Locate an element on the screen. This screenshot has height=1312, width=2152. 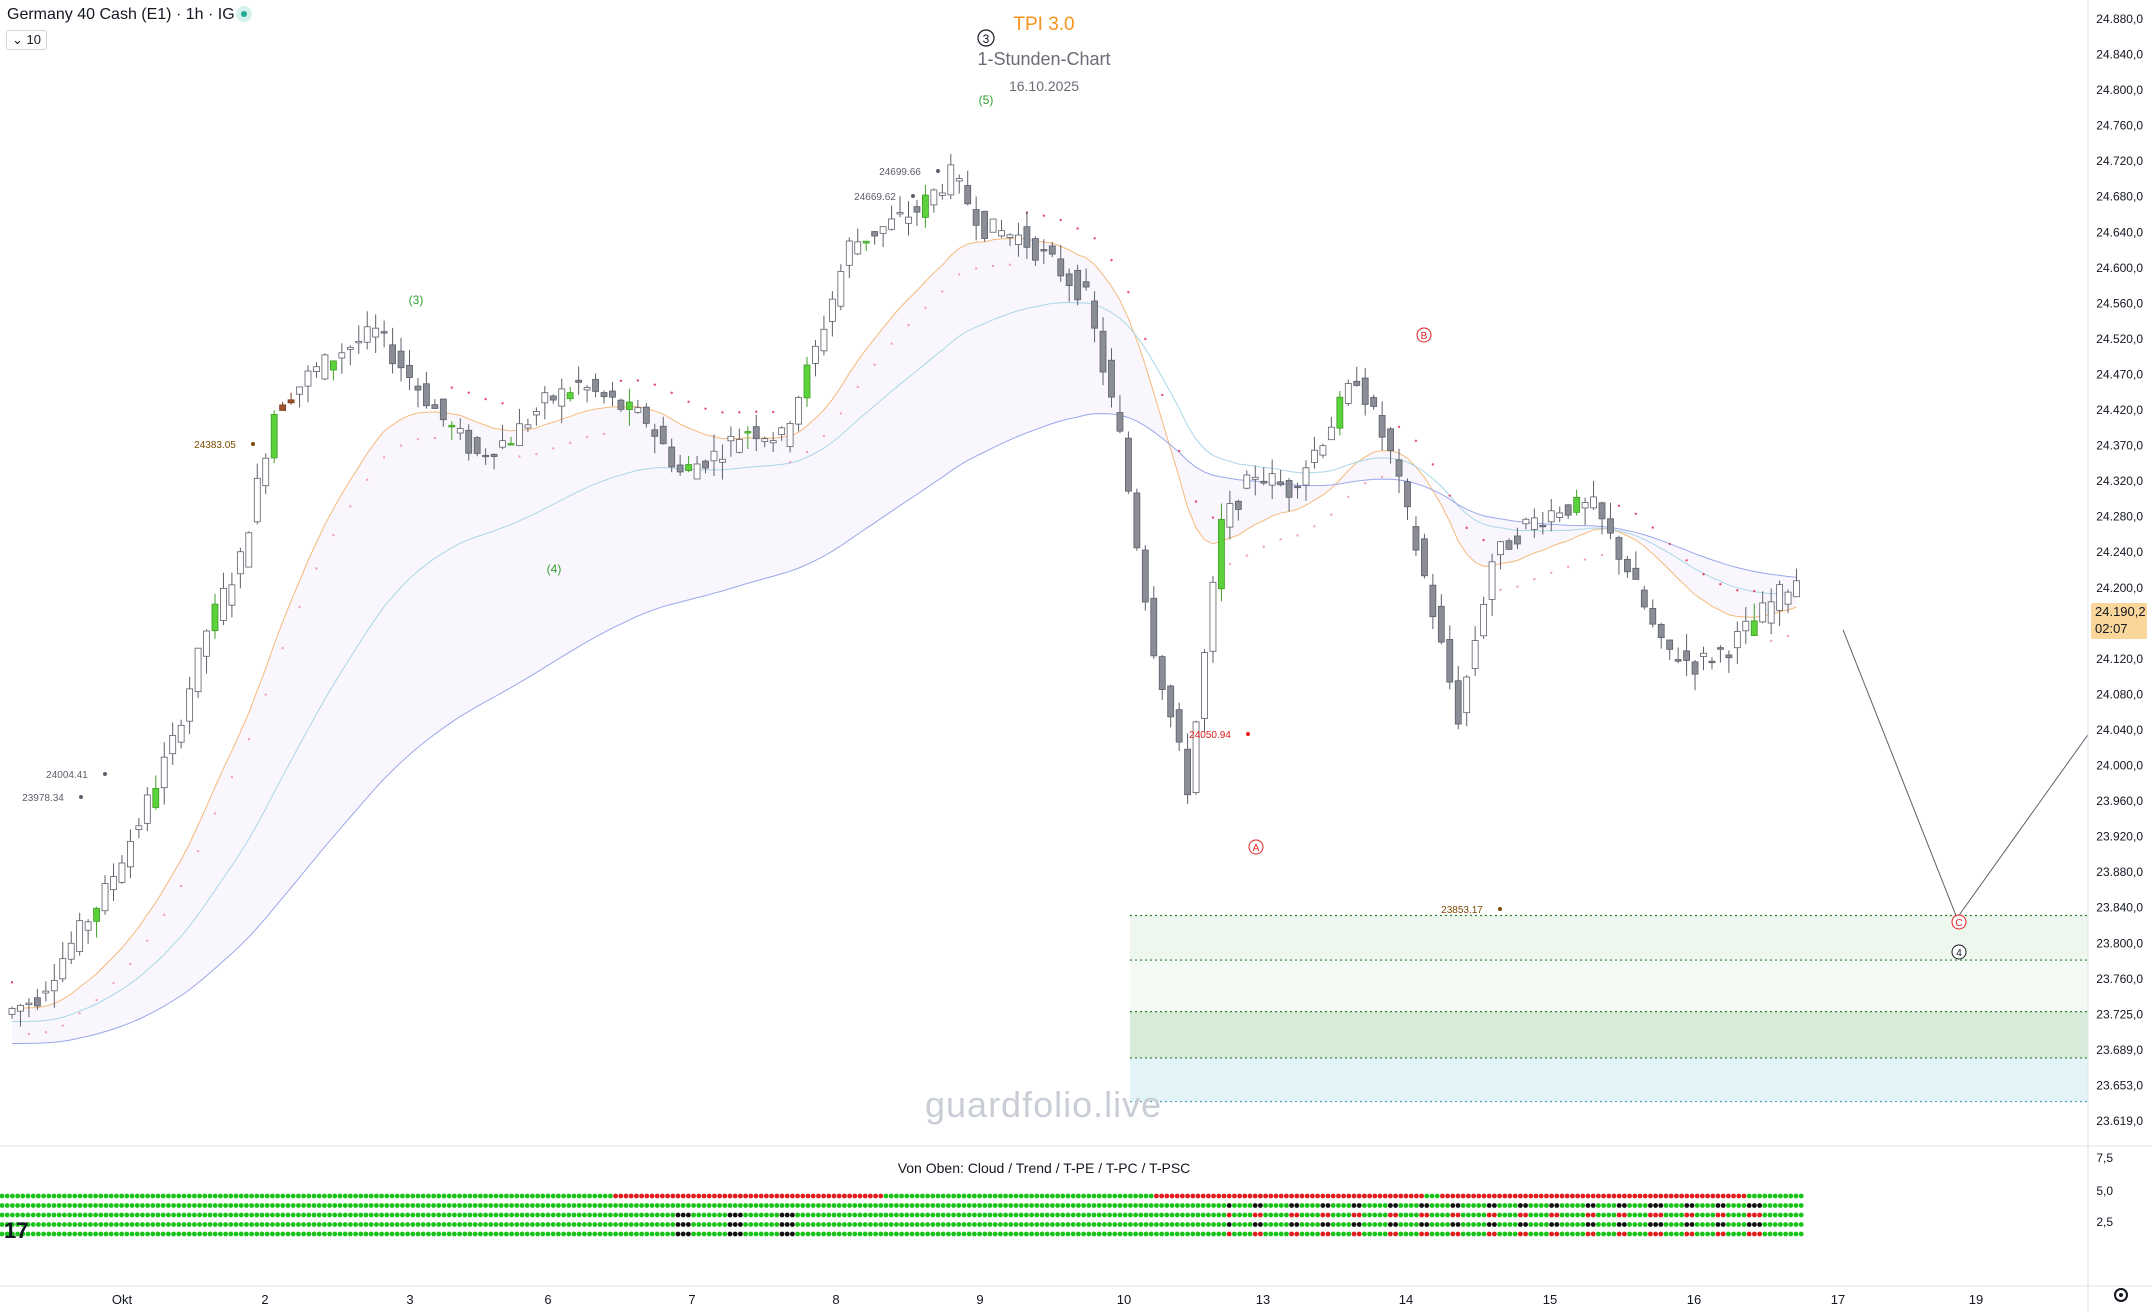
time-axis-label: 2 is located at coordinates (264, 1299).